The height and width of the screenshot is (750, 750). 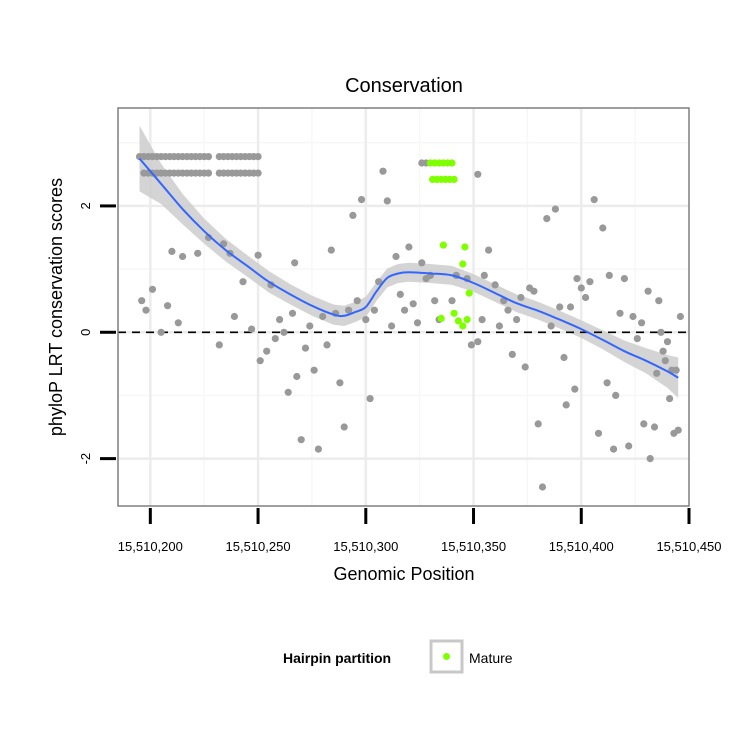 I want to click on x-tick-label: 15,510,450, so click(x=688, y=546).